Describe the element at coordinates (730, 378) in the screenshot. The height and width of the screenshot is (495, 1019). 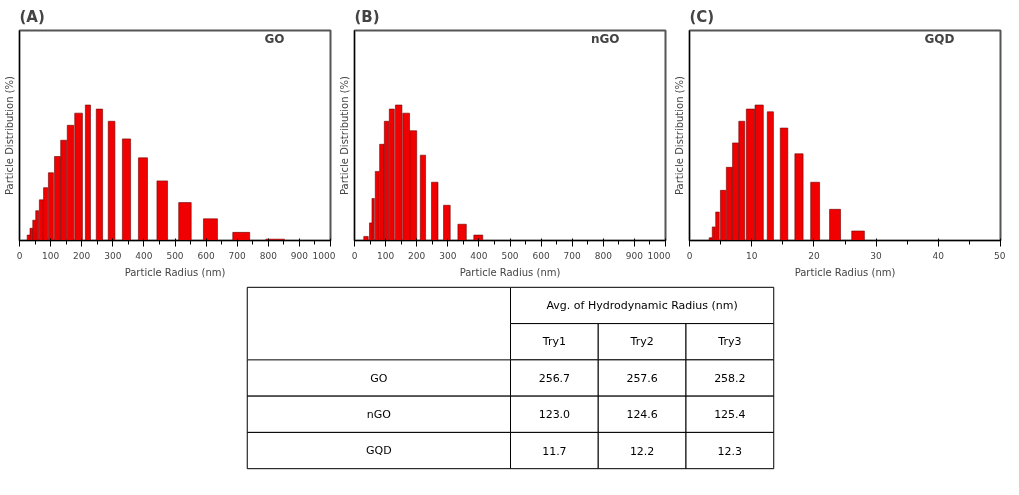
I see `text: 258.2` at that location.